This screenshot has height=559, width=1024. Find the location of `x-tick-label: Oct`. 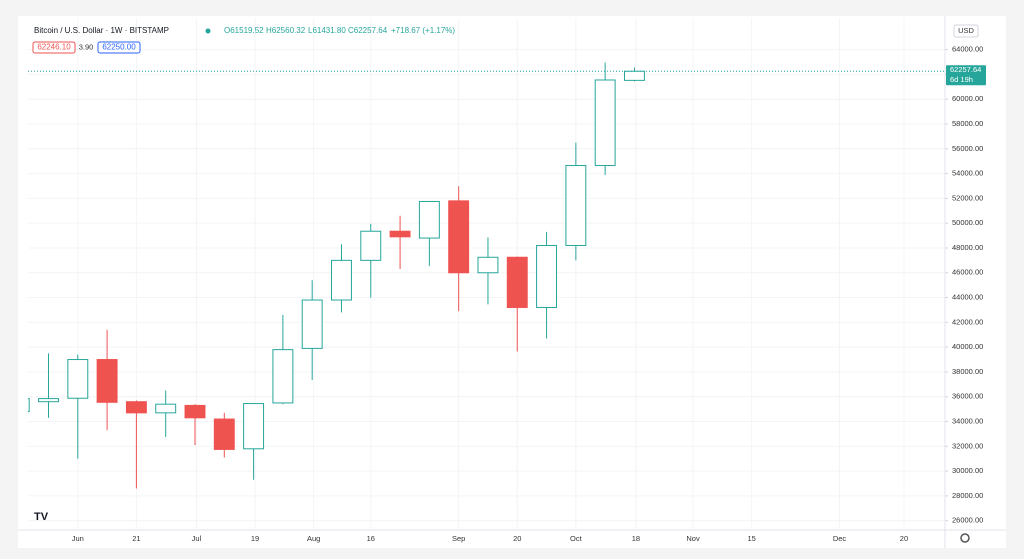

x-tick-label: Oct is located at coordinates (576, 538).